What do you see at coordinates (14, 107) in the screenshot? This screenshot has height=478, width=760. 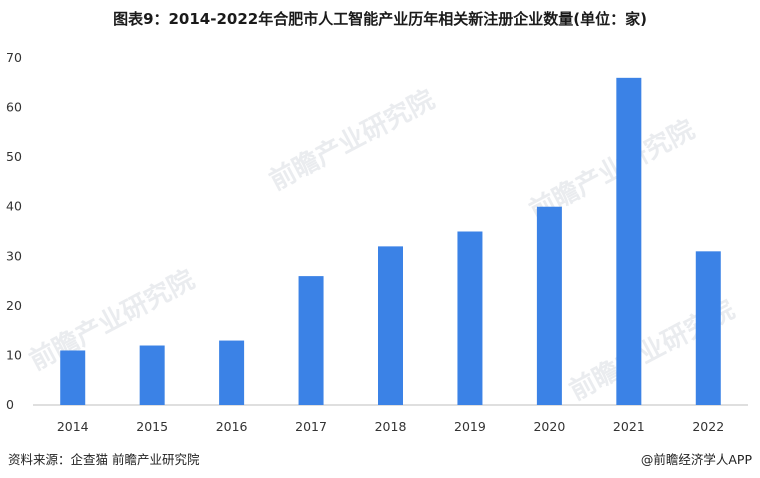 I see `y-tick-label: 60` at bounding box center [14, 107].